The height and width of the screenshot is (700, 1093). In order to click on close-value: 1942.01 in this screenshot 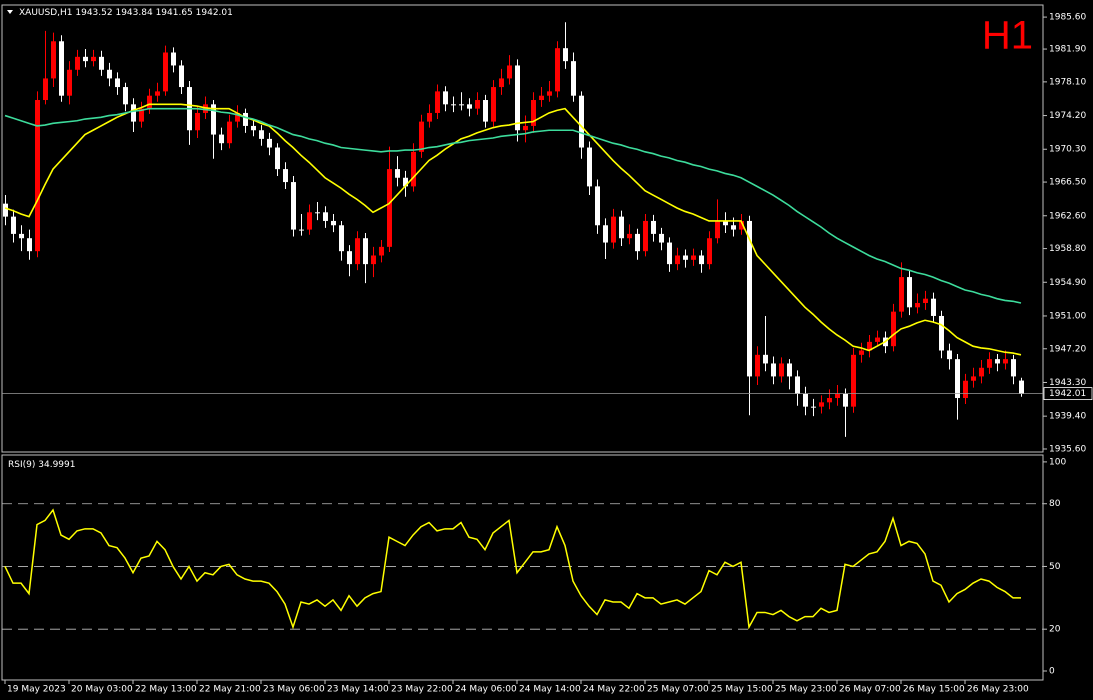, I will do `click(214, 13)`.